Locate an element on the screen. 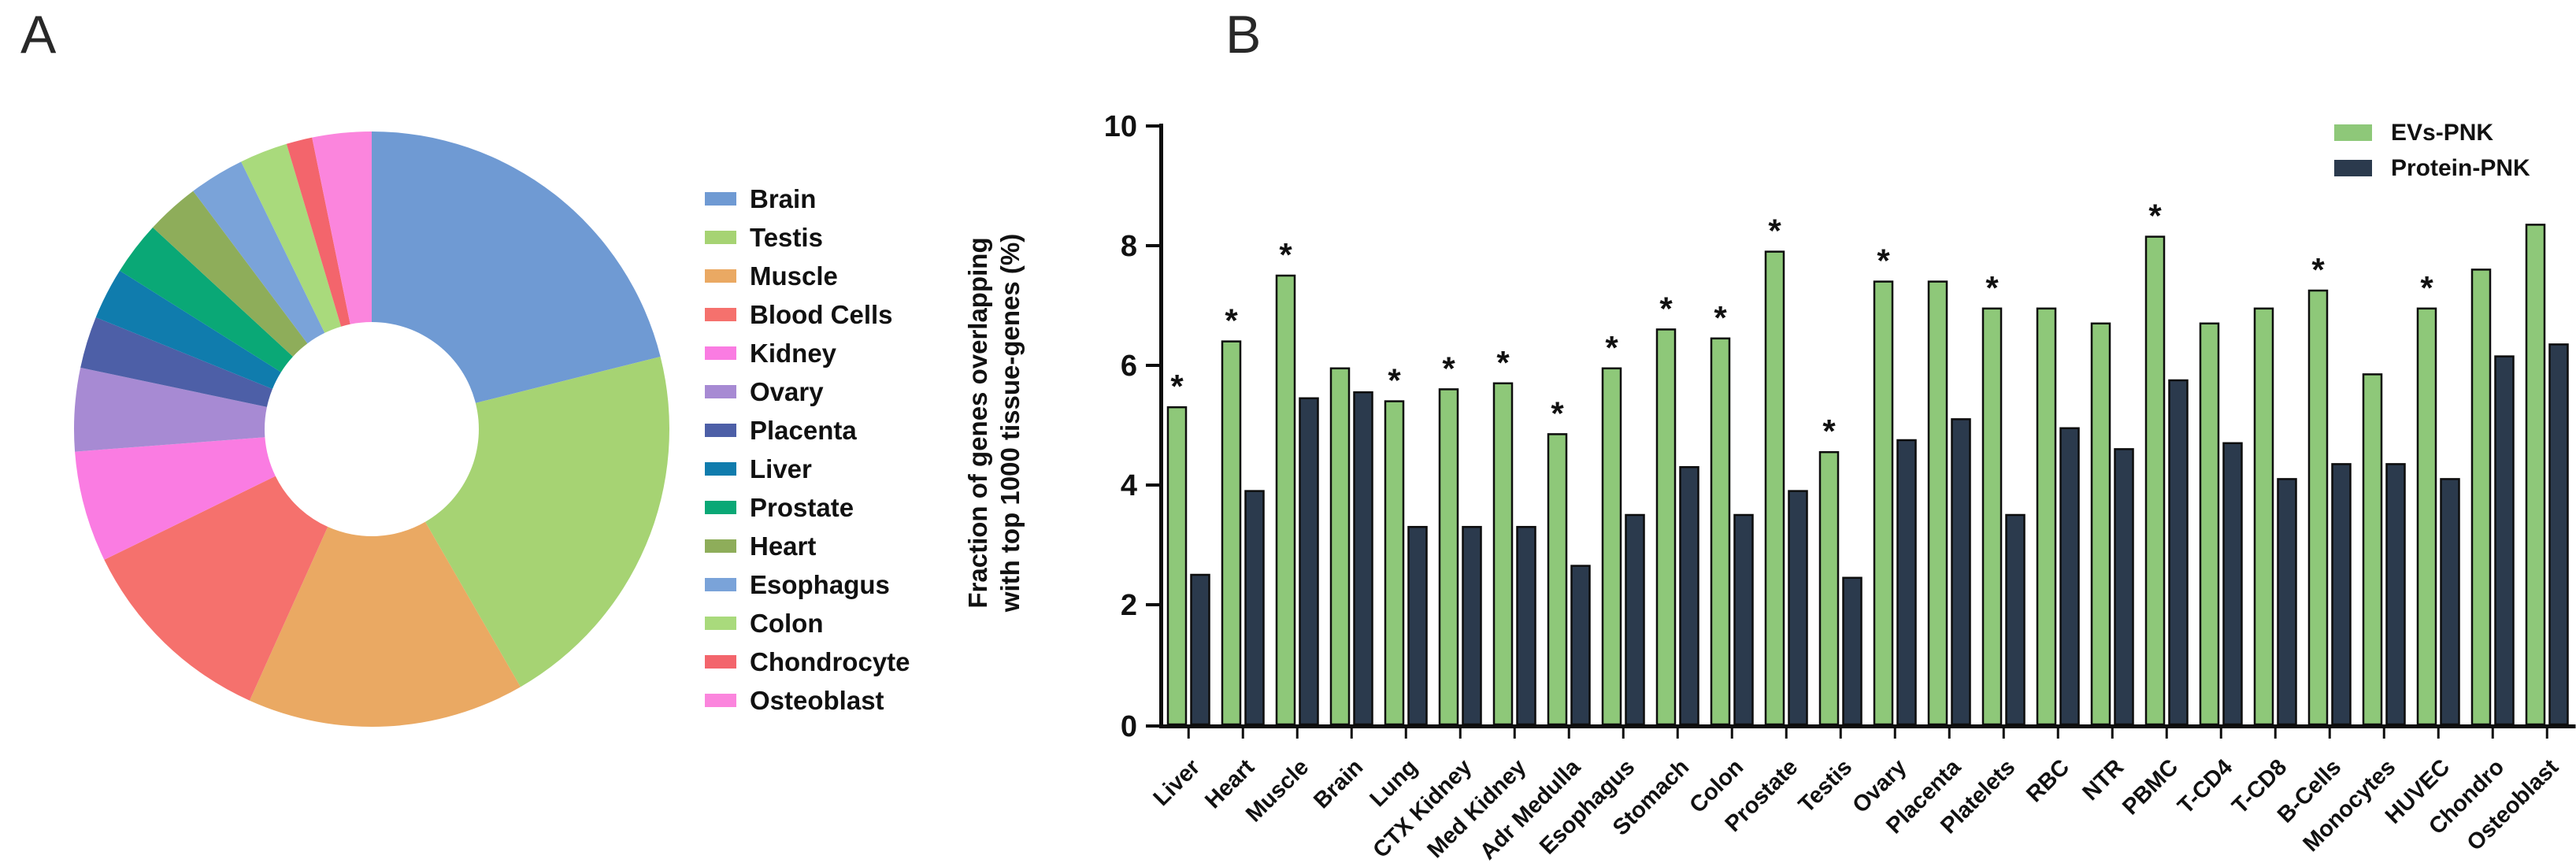  significance-star-huvec: * is located at coordinates (2426, 287).